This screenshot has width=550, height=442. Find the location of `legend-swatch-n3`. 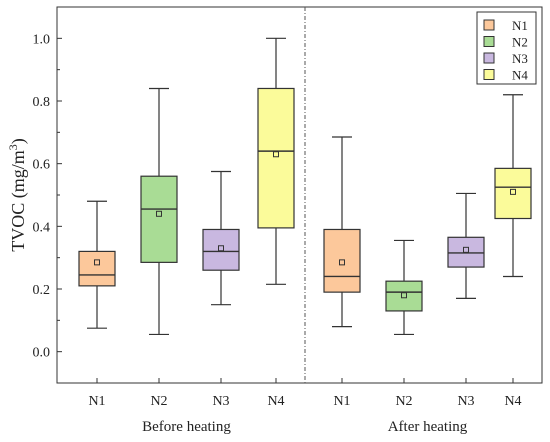

legend-swatch-n3 is located at coordinates (489, 58).